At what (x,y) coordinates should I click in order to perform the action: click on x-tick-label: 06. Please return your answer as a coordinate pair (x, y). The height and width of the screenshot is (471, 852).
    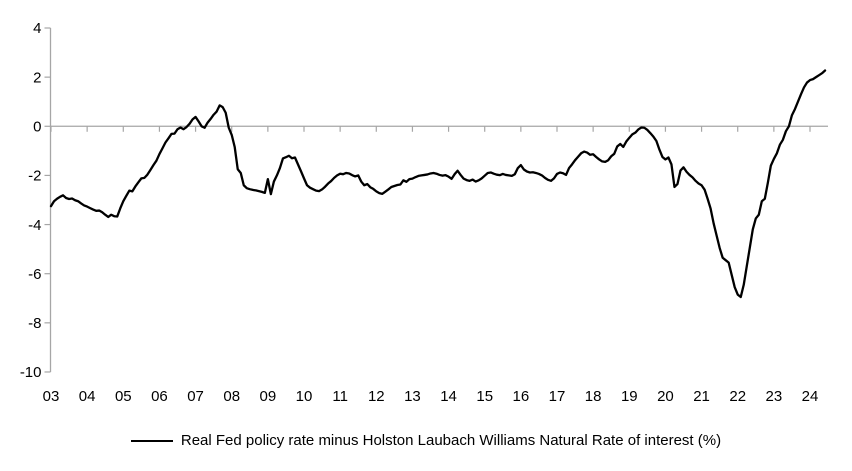
    Looking at the image, I should click on (159, 396).